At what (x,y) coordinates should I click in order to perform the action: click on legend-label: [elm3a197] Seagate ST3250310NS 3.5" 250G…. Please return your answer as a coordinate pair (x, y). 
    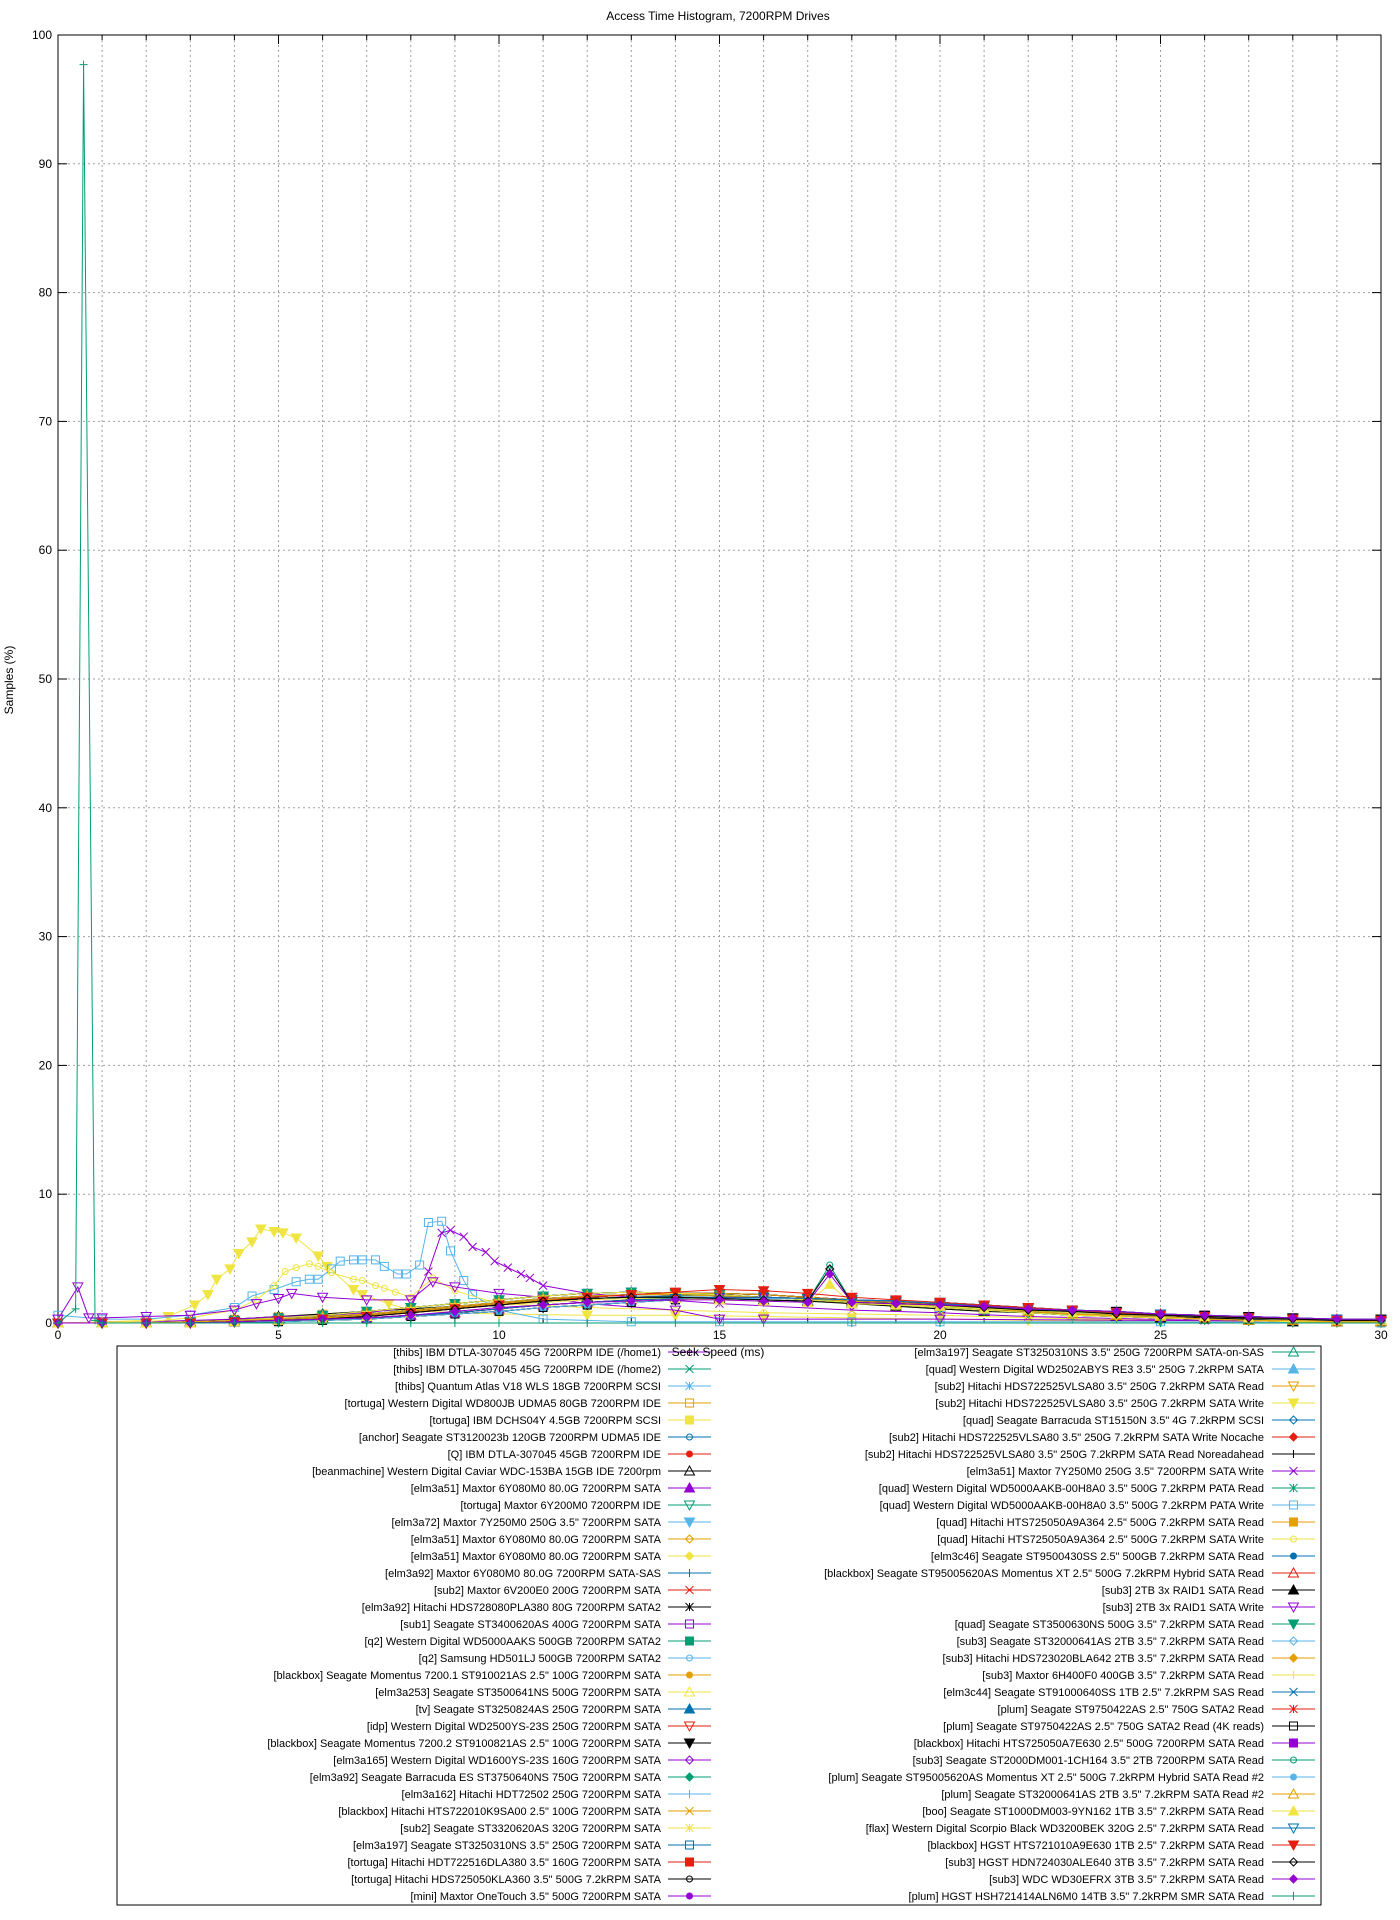
    Looking at the image, I should click on (507, 1846).